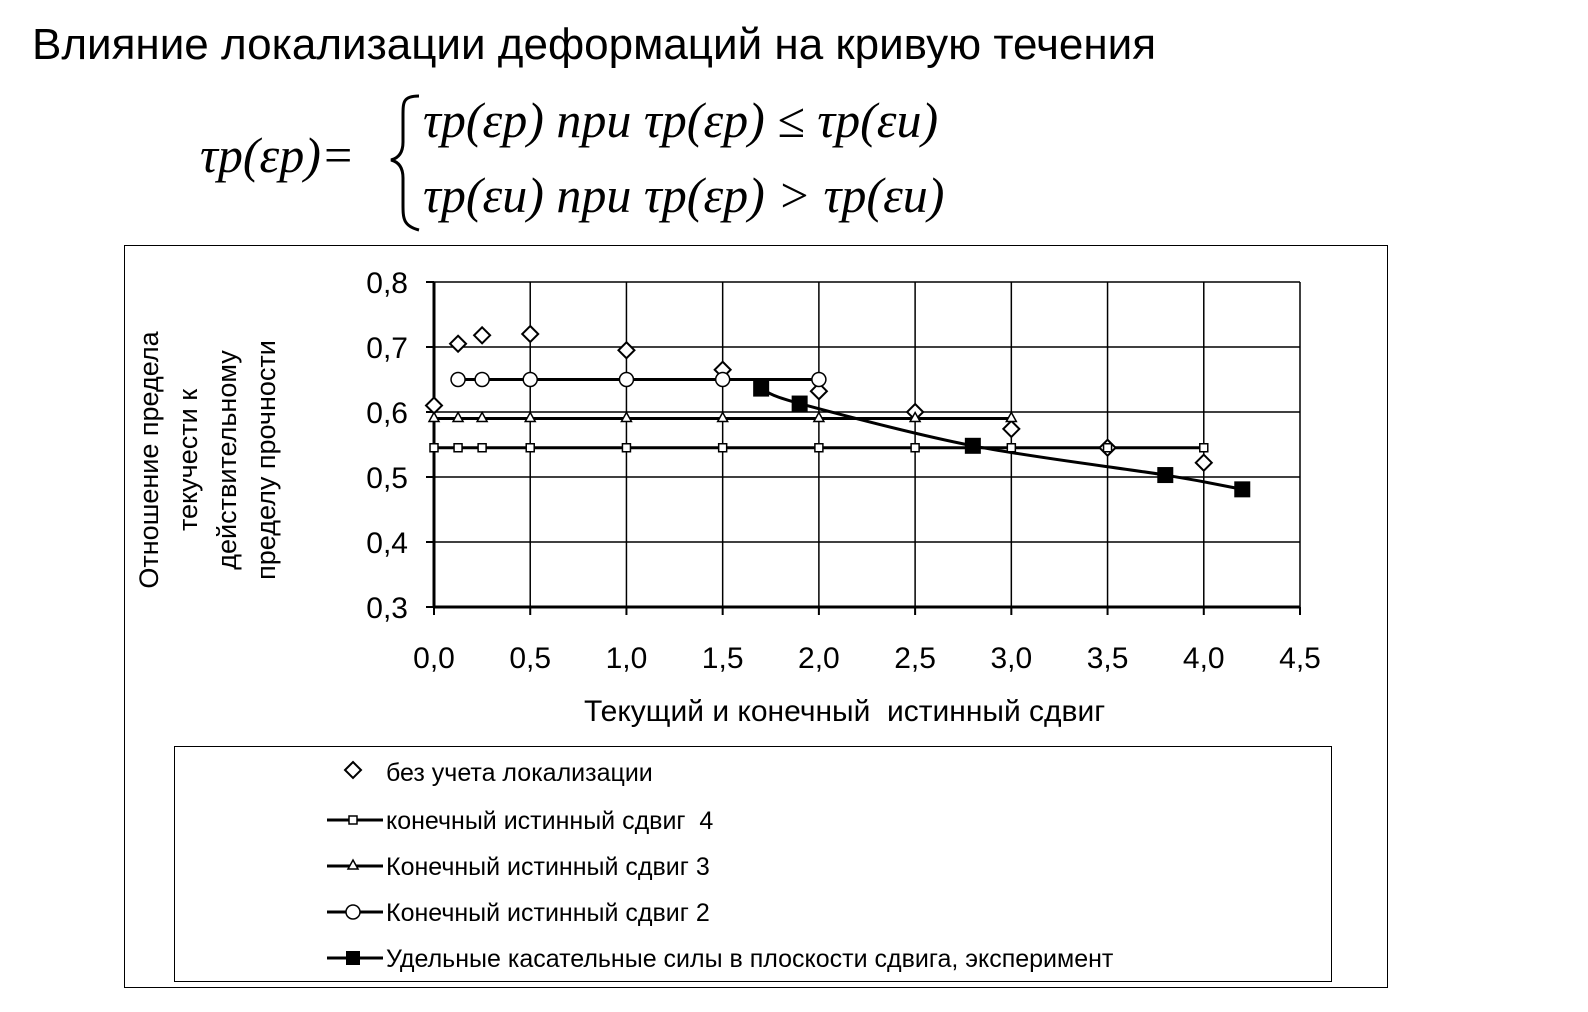 The image size is (1588, 1012). Describe the element at coordinates (915, 658) in the screenshot. I see `x-tick-label: 2,5` at that location.